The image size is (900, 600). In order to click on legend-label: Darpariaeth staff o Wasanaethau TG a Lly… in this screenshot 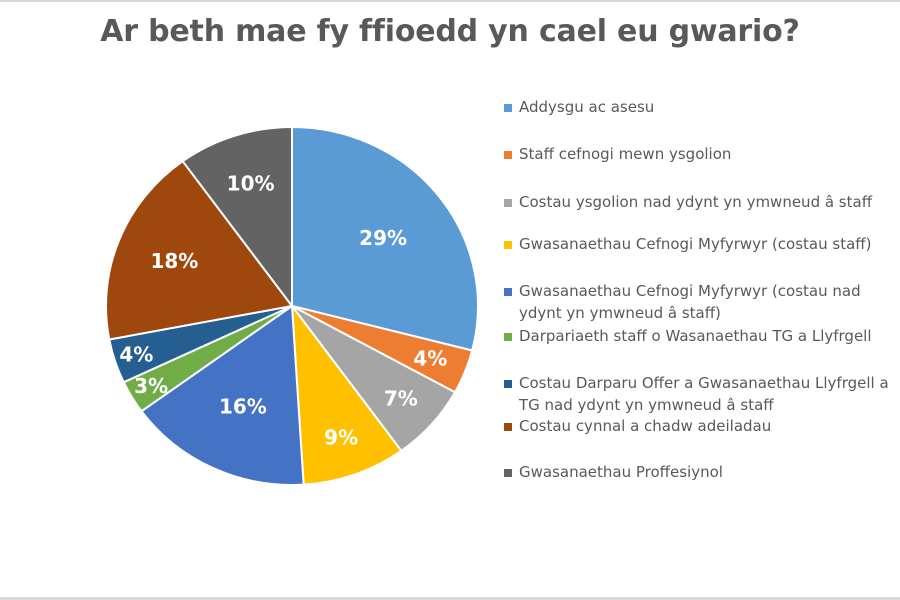, I will do `click(695, 336)`.